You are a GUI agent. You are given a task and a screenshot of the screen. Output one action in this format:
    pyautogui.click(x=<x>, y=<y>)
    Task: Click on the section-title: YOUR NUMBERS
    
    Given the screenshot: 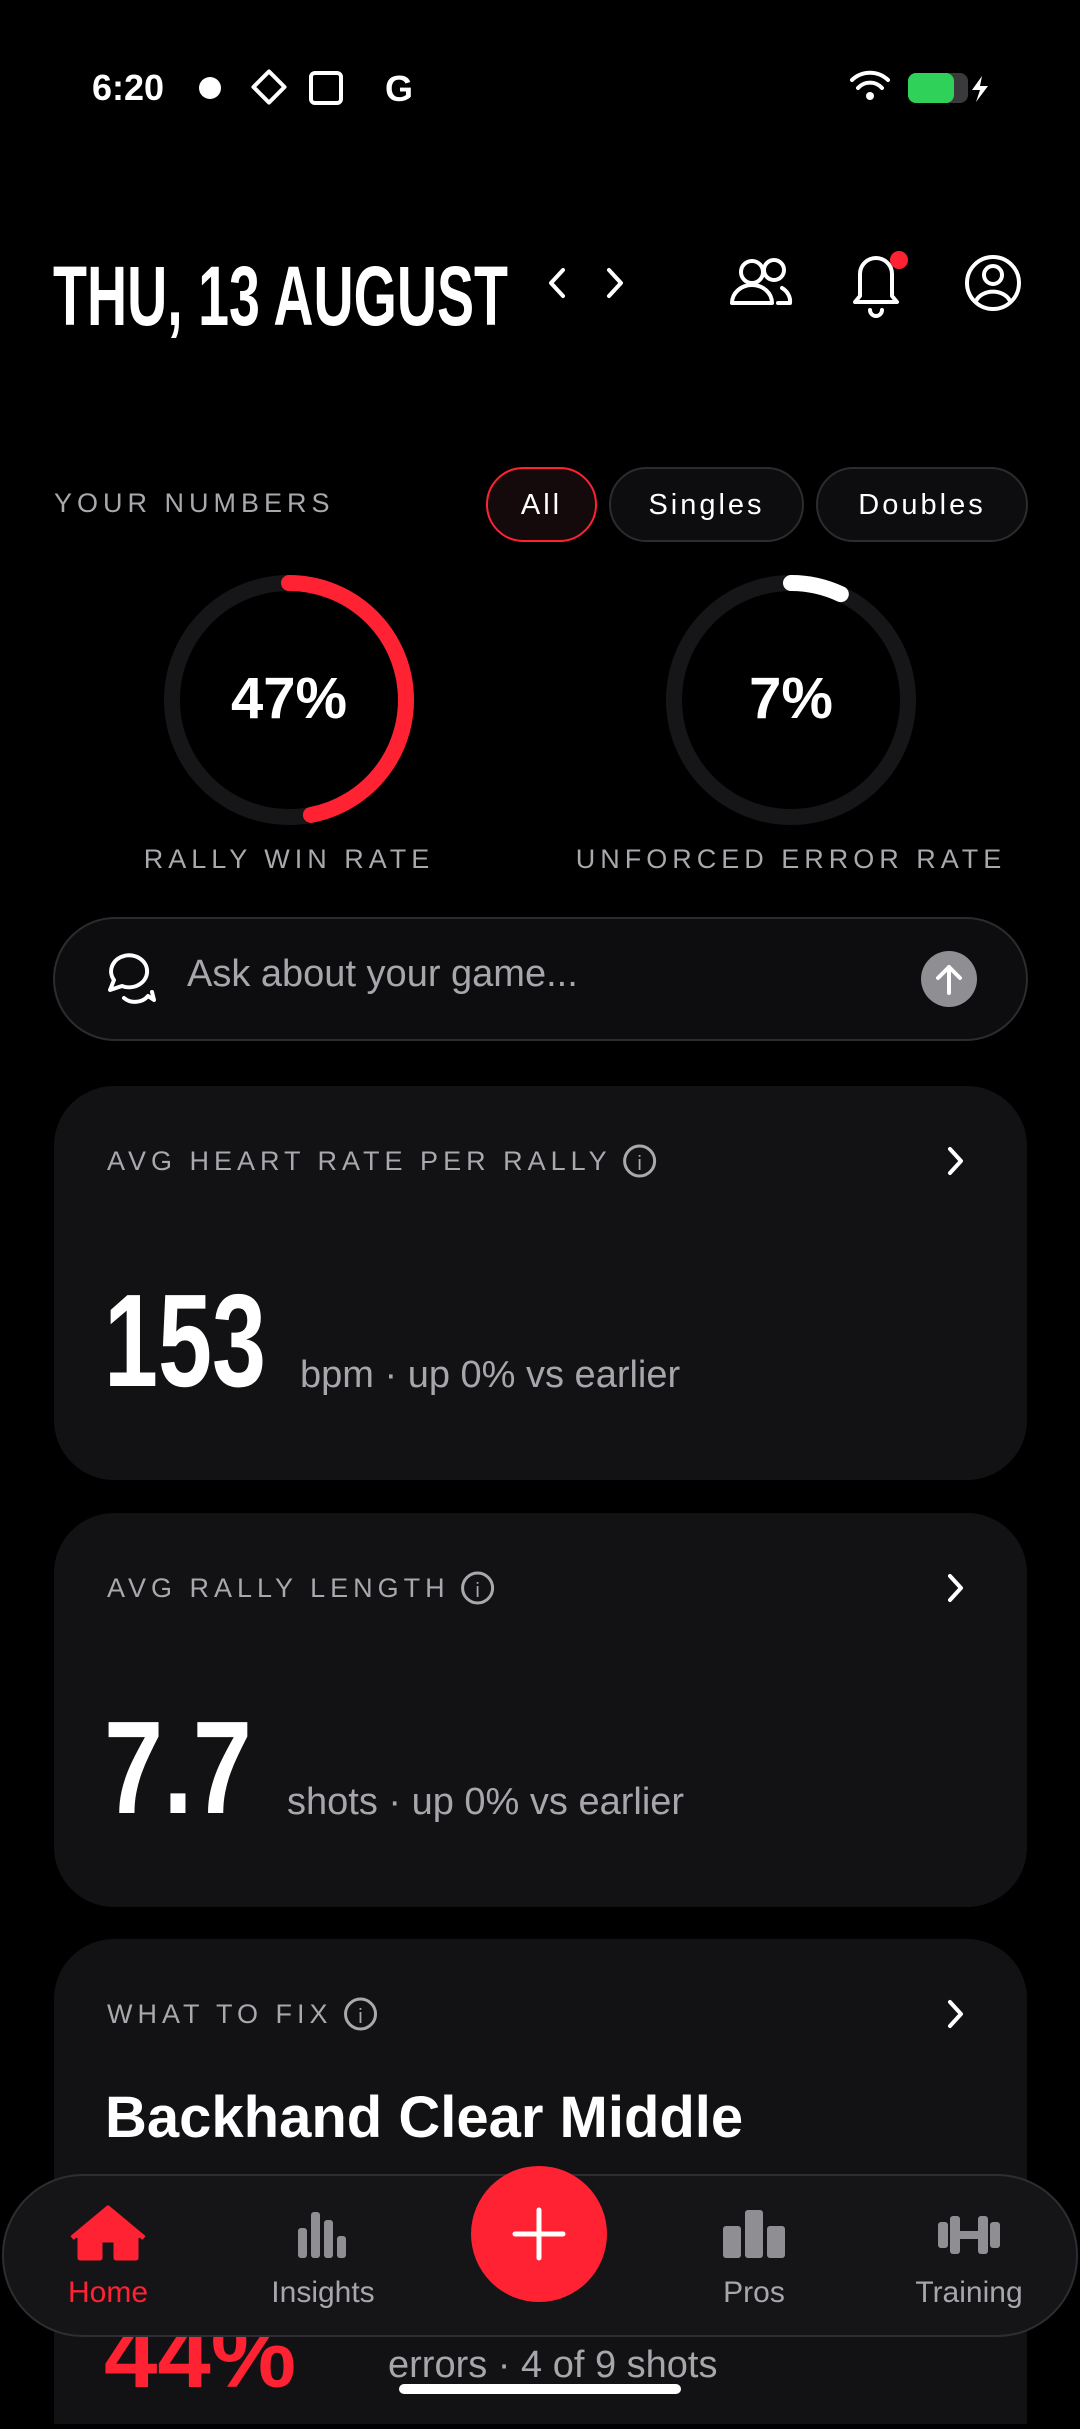 What is the action you would take?
    pyautogui.click(x=194, y=503)
    